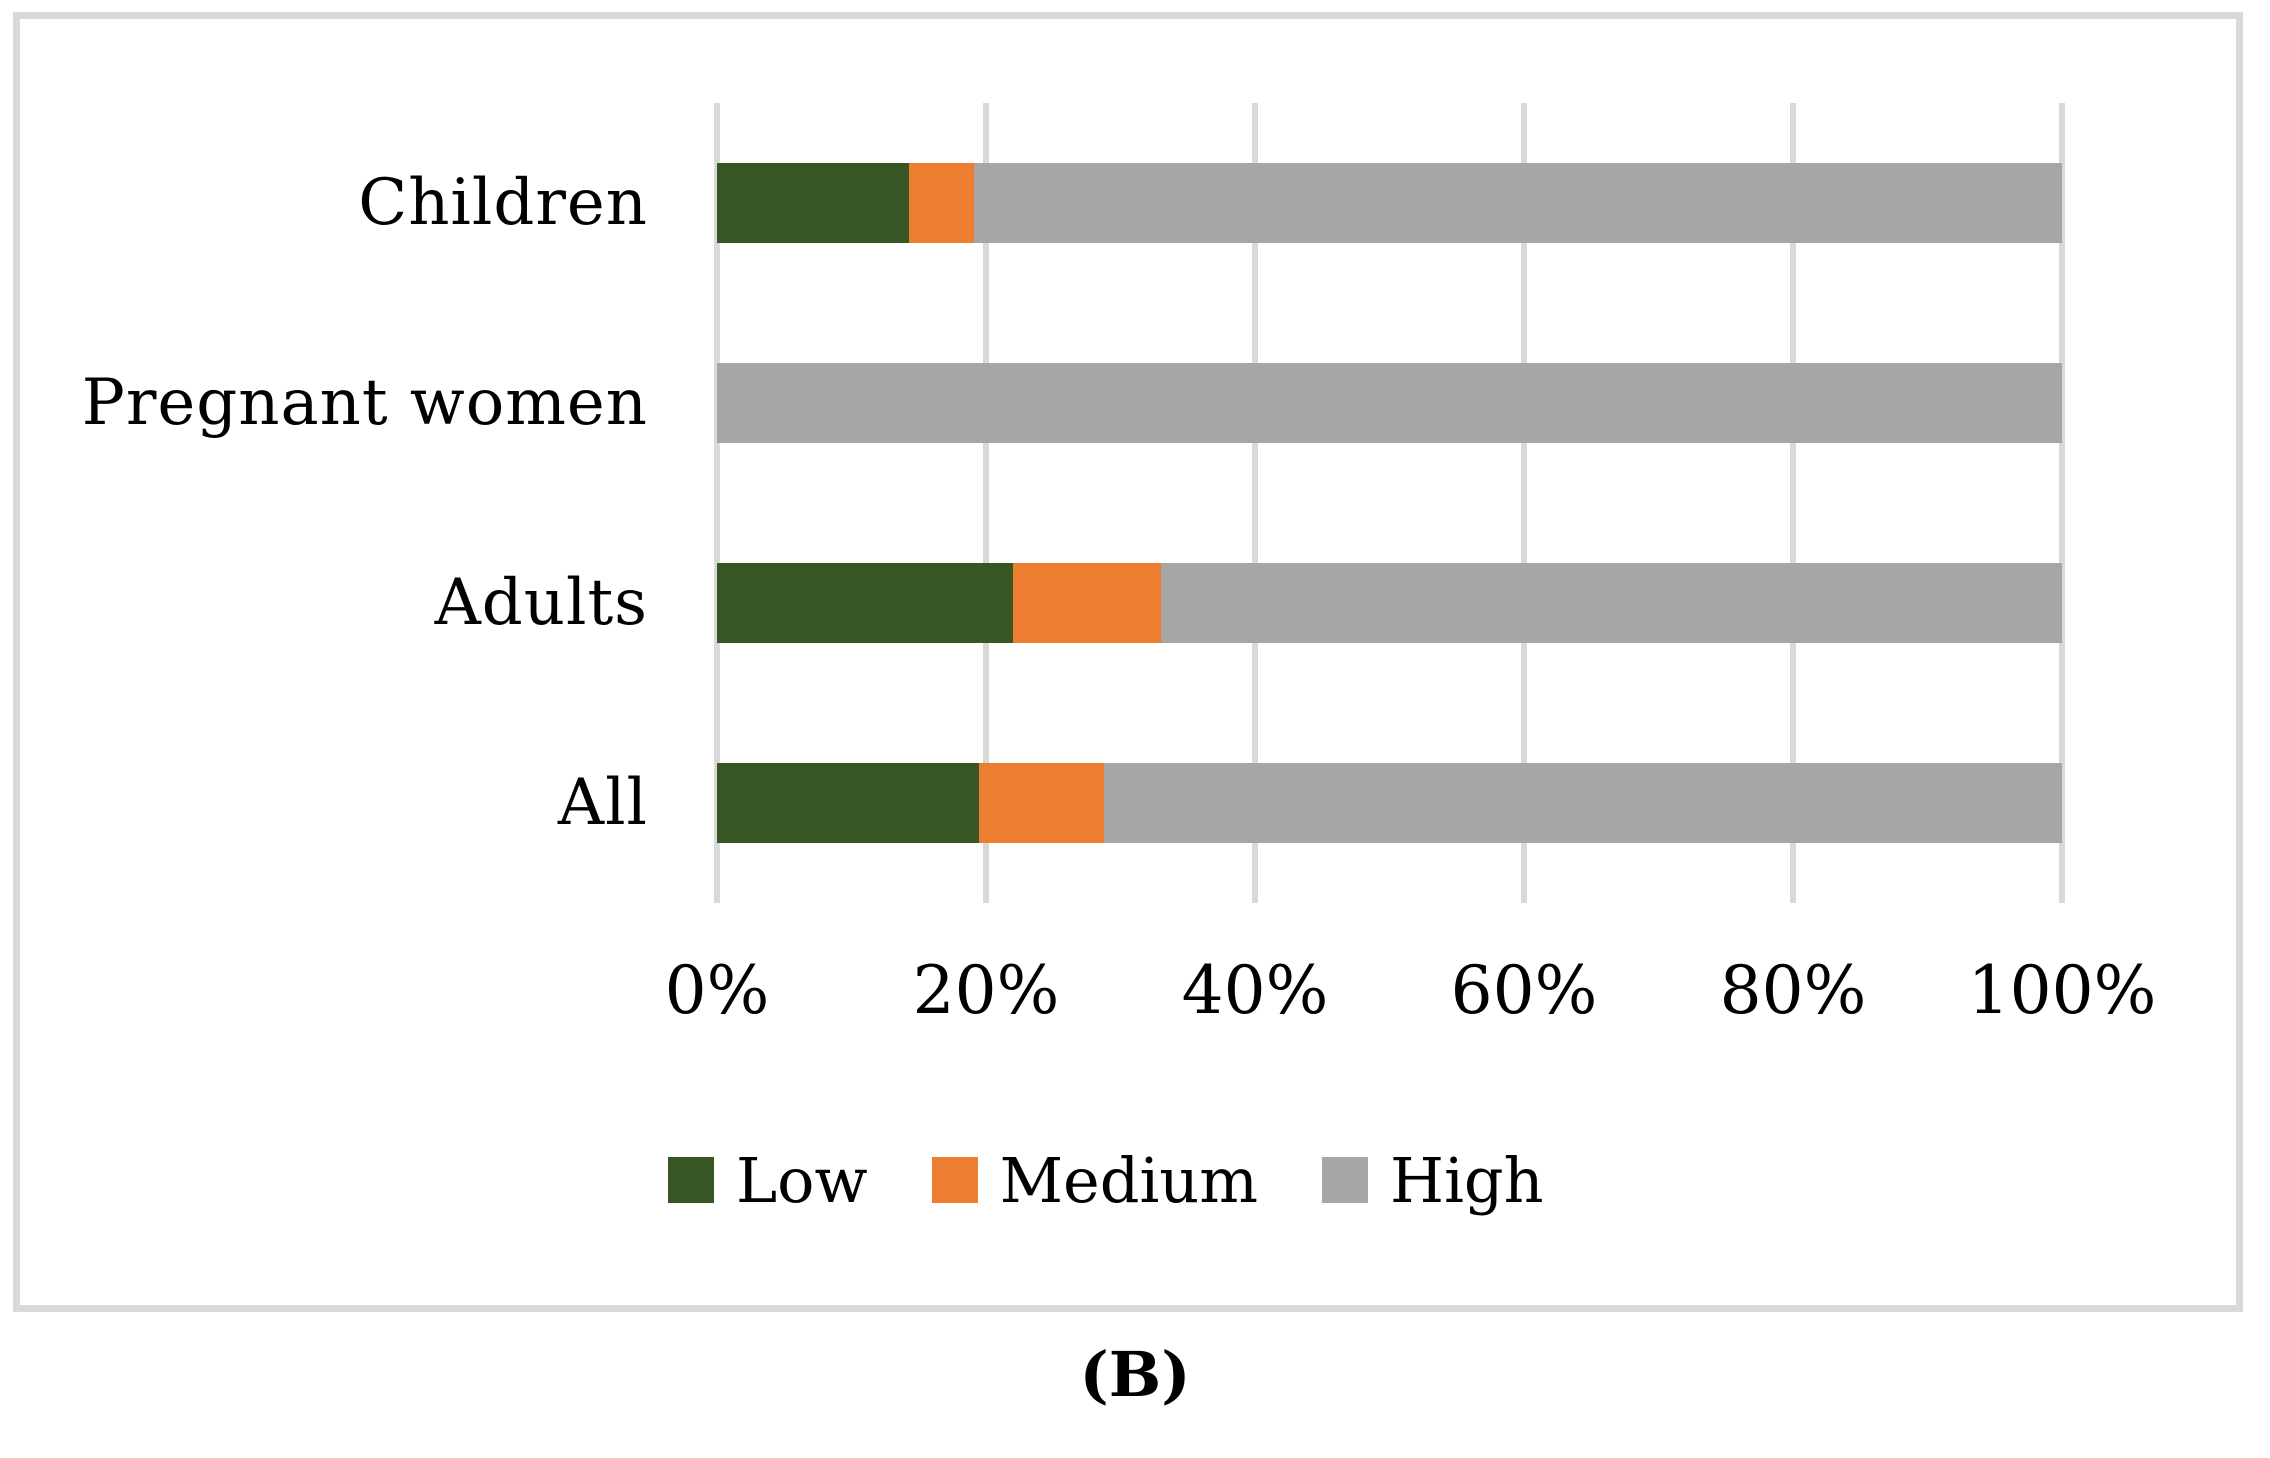  What do you see at coordinates (1583, 803) in the screenshot?
I see `bar-segment-high-all` at bounding box center [1583, 803].